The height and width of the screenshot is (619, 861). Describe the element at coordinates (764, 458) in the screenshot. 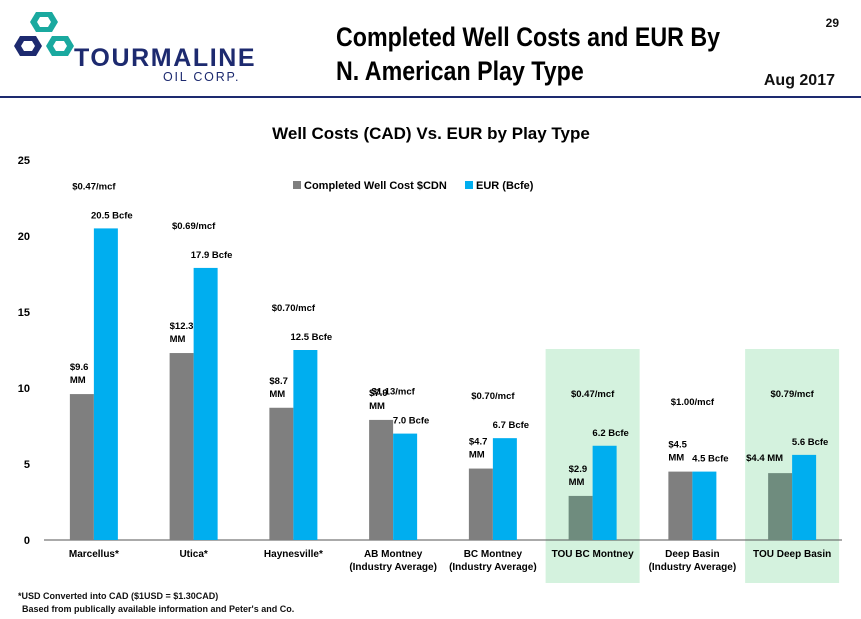

I see `cost-data-label: $4.4 MM` at that location.